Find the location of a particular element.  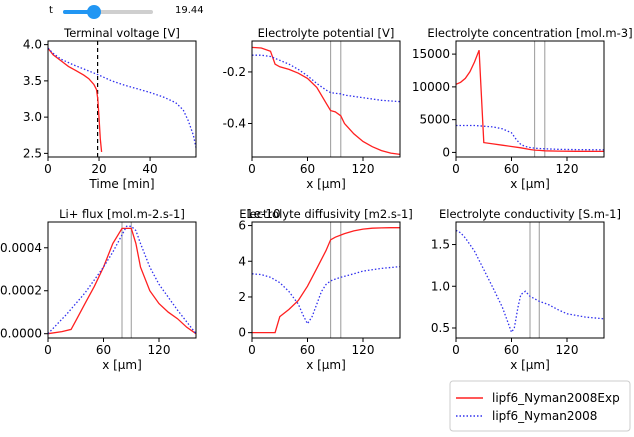

y-tick-label: 2 is located at coordinates (242, 297).